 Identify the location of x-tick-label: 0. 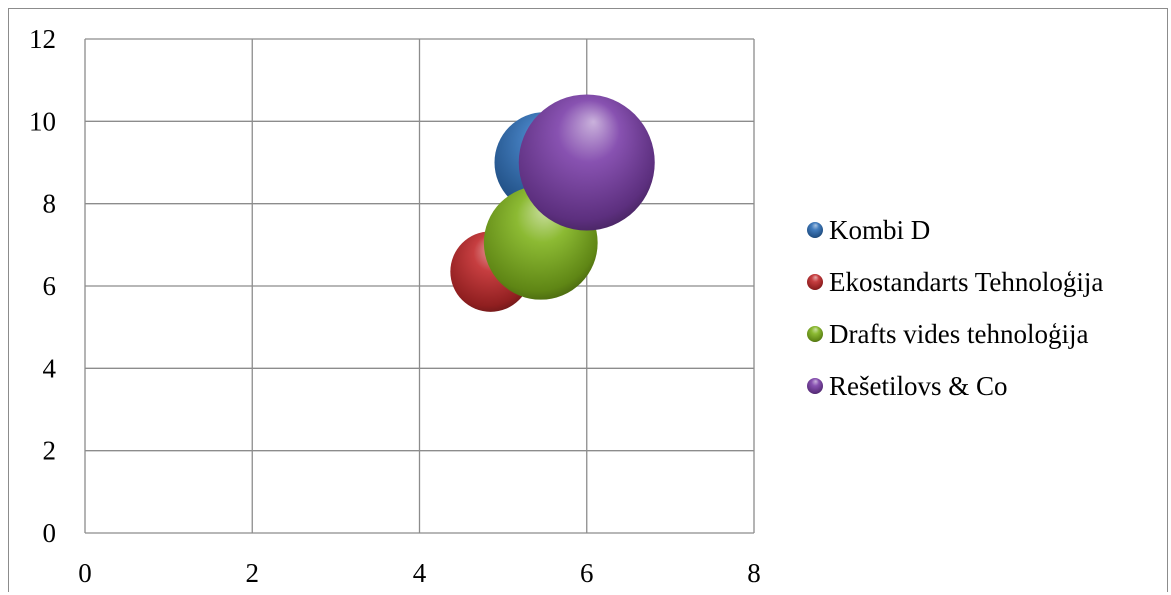
(85, 573).